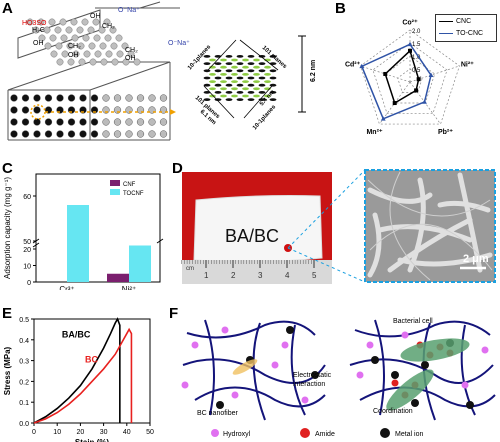  Describe the element at coordinates (464, 21) in the screenshot. I see `legend-cnc: CNC` at that location.